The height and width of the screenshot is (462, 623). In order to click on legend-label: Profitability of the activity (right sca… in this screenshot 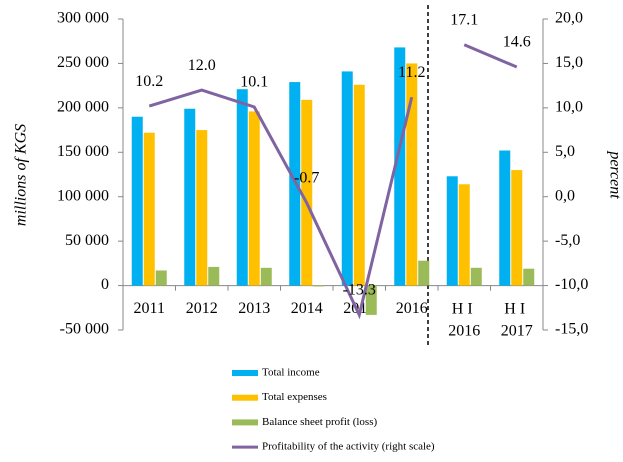, I will do `click(348, 447)`.